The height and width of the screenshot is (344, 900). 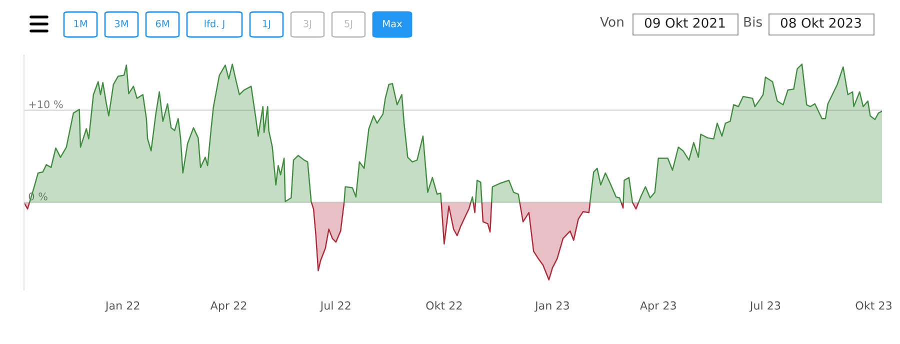 I want to click on x-tick-label: Apr 22, so click(x=228, y=306).